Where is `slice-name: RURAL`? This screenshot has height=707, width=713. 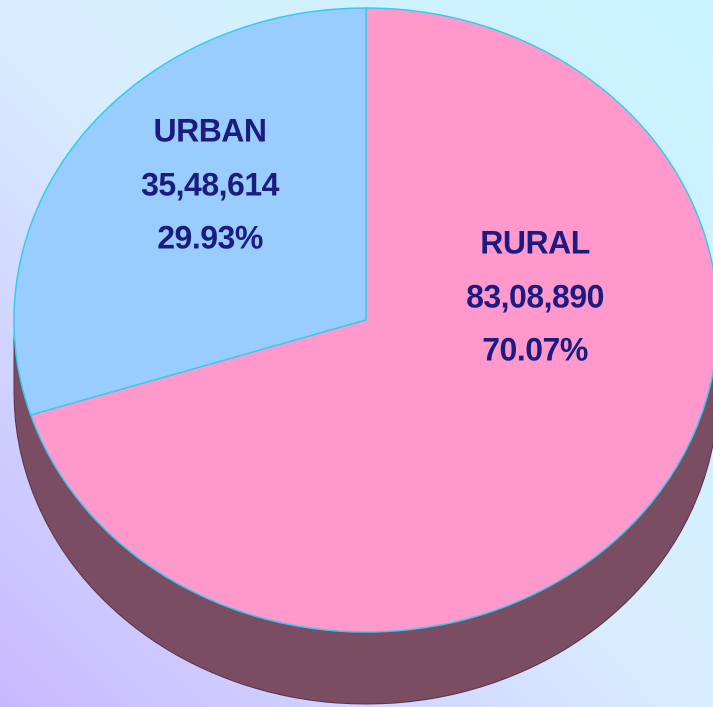
slice-name: RURAL is located at coordinates (534, 242).